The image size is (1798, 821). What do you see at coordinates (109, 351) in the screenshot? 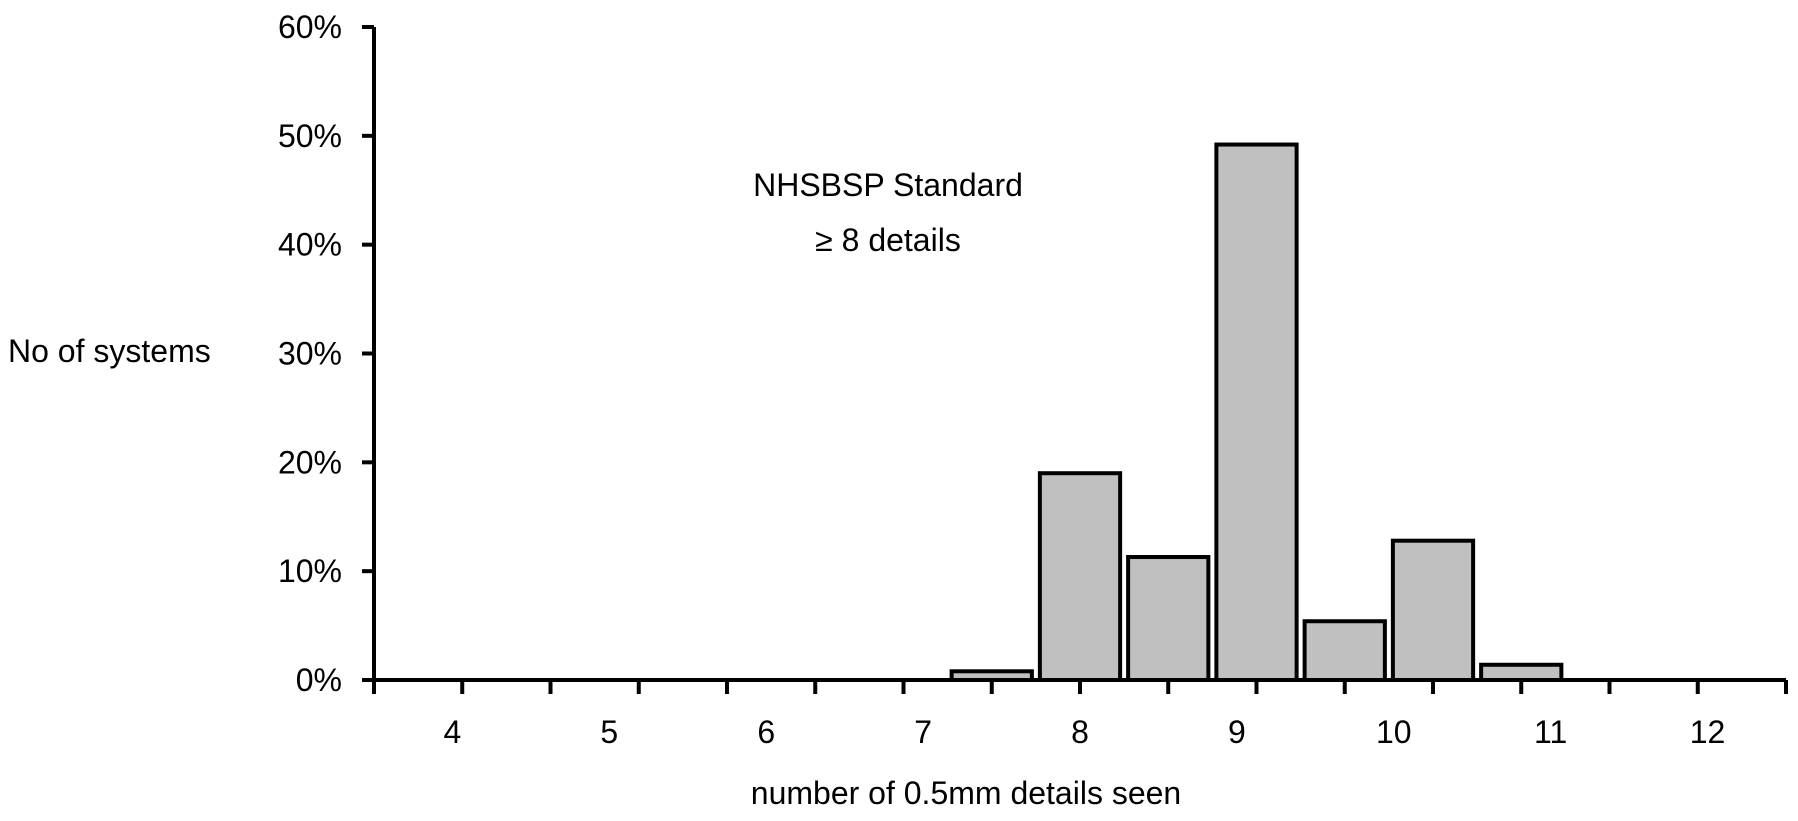
I see `y-axis-title: No of systems` at bounding box center [109, 351].